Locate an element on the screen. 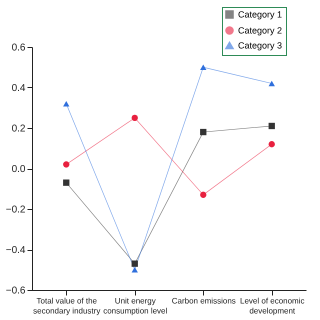 This screenshot has width=320, height=320. y-tick-label: 0.2 is located at coordinates (19, 129).